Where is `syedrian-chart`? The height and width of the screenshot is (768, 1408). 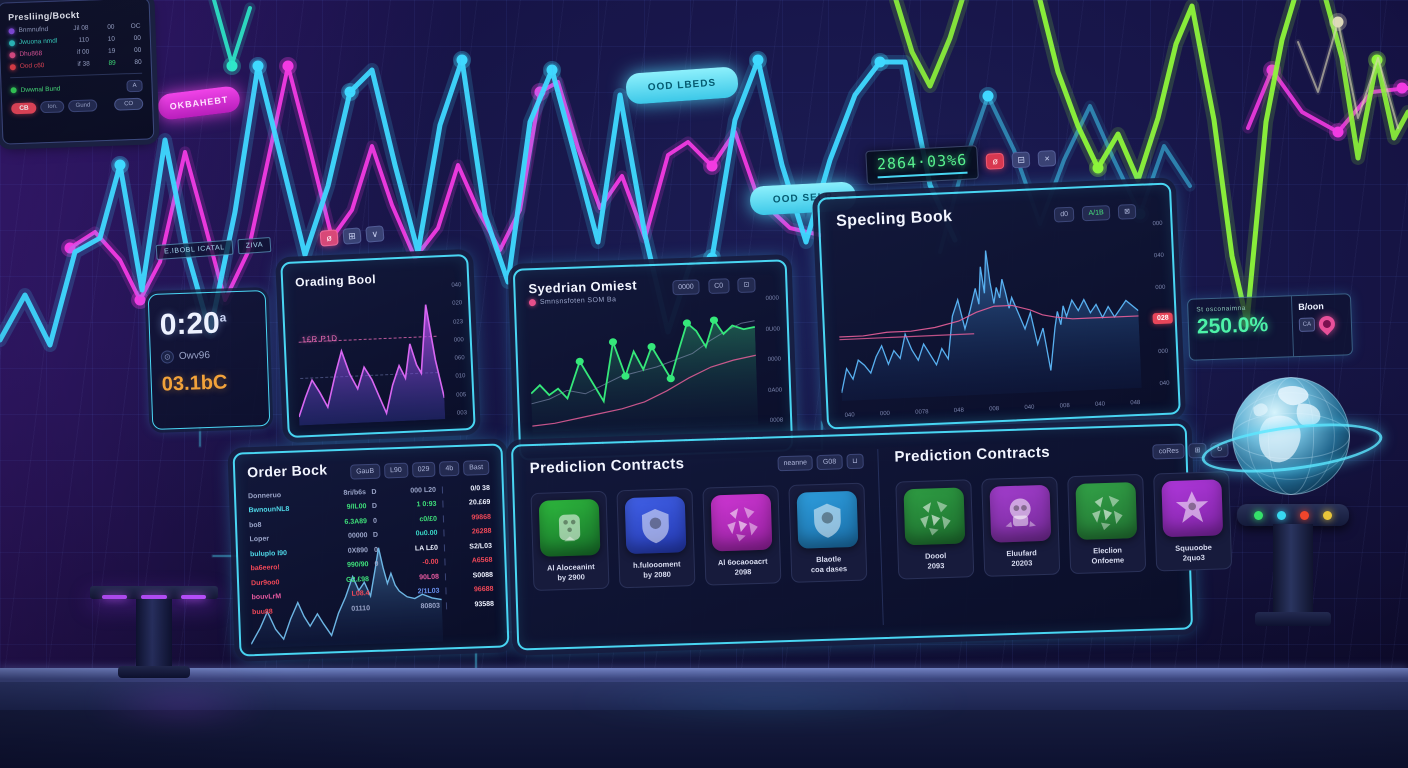
syedrian-chart is located at coordinates (643, 367).